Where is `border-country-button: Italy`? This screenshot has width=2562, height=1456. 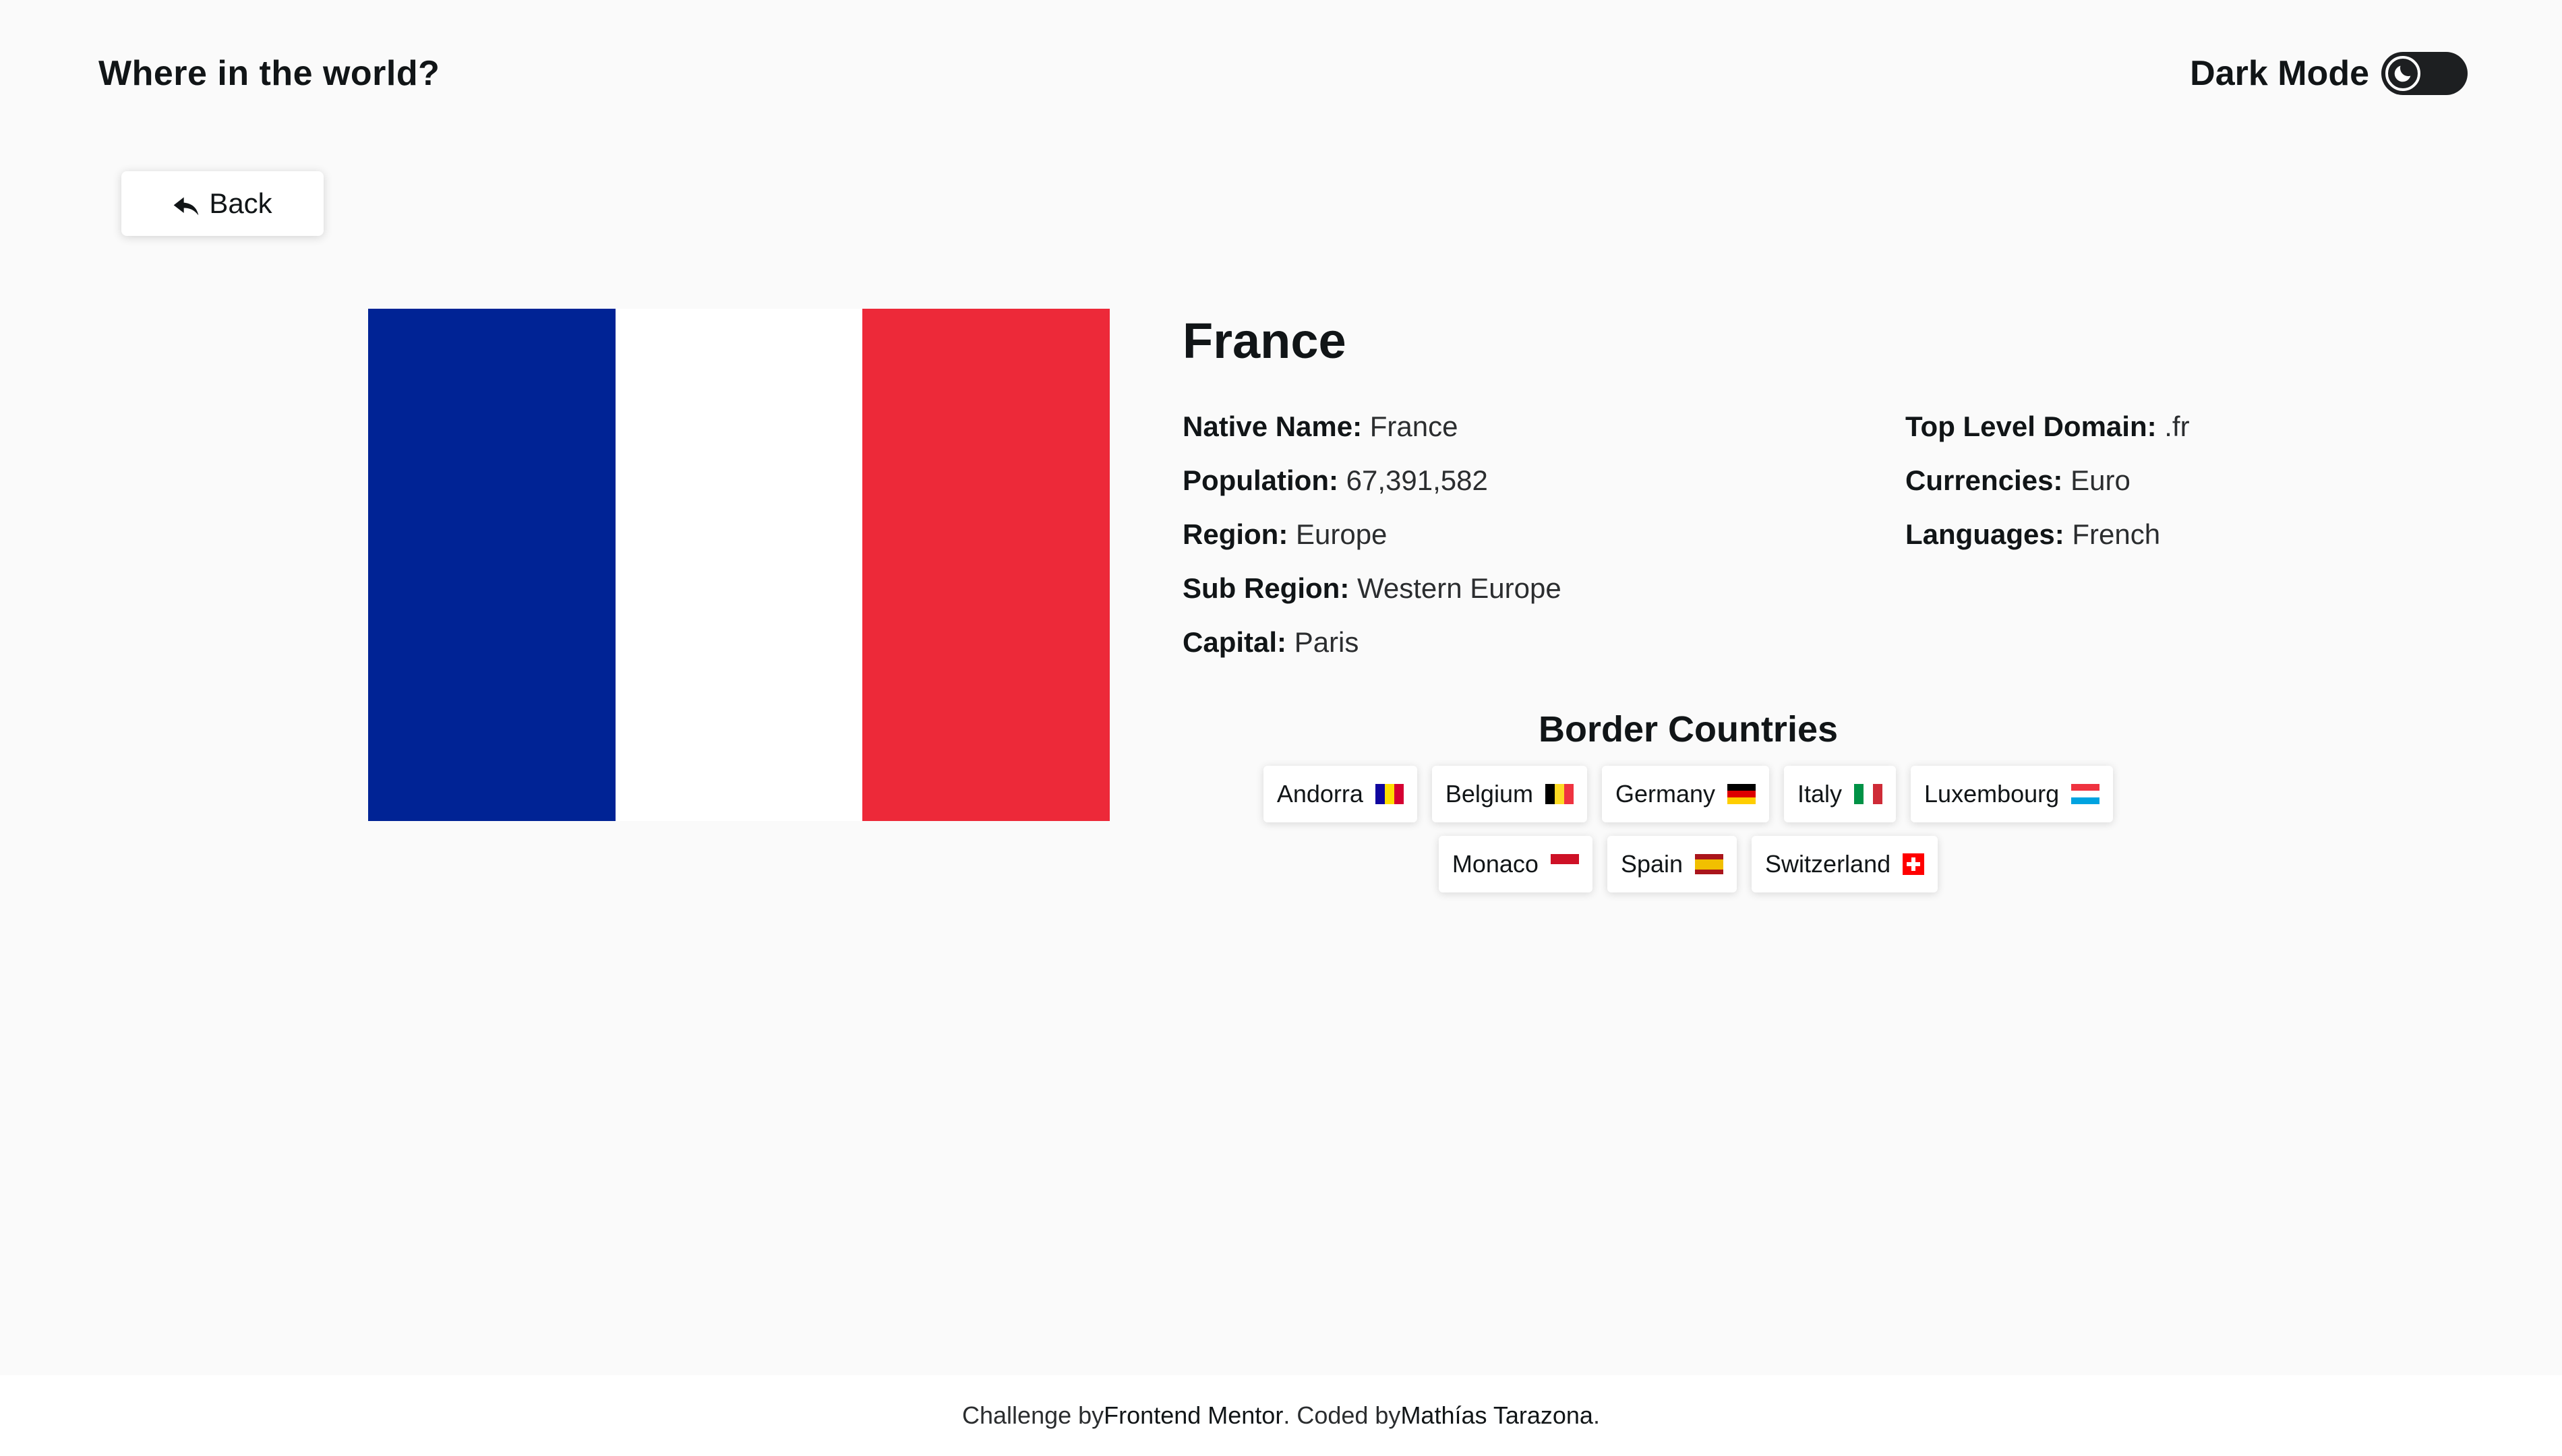
border-country-button: Italy is located at coordinates (1840, 794).